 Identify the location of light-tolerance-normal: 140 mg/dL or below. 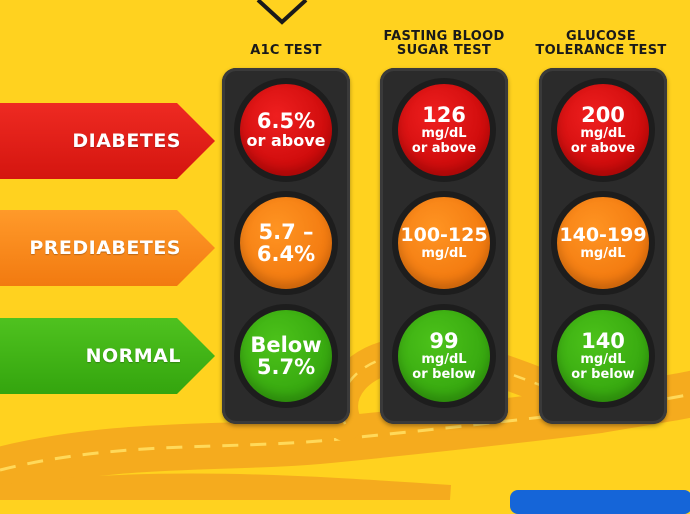
(603, 356).